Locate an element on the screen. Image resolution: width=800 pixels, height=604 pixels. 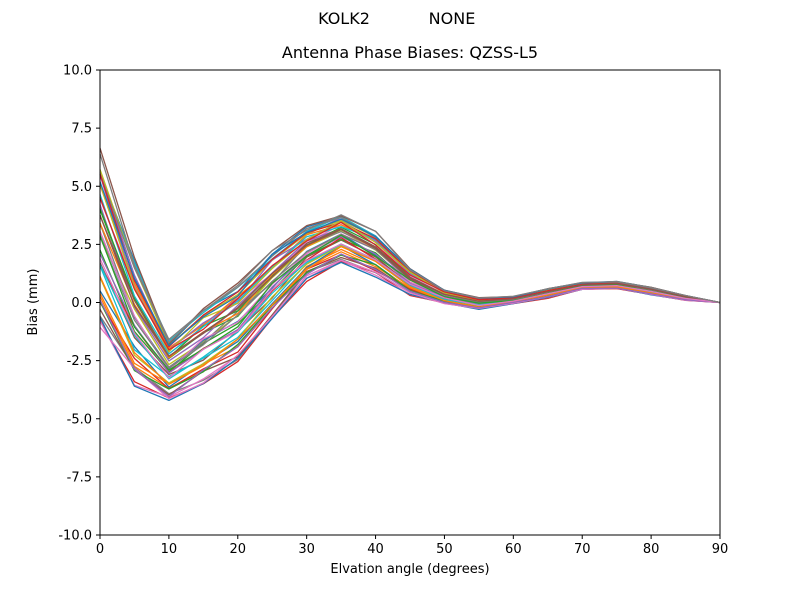
y-tick-label: -5.0 is located at coordinates (79, 419).